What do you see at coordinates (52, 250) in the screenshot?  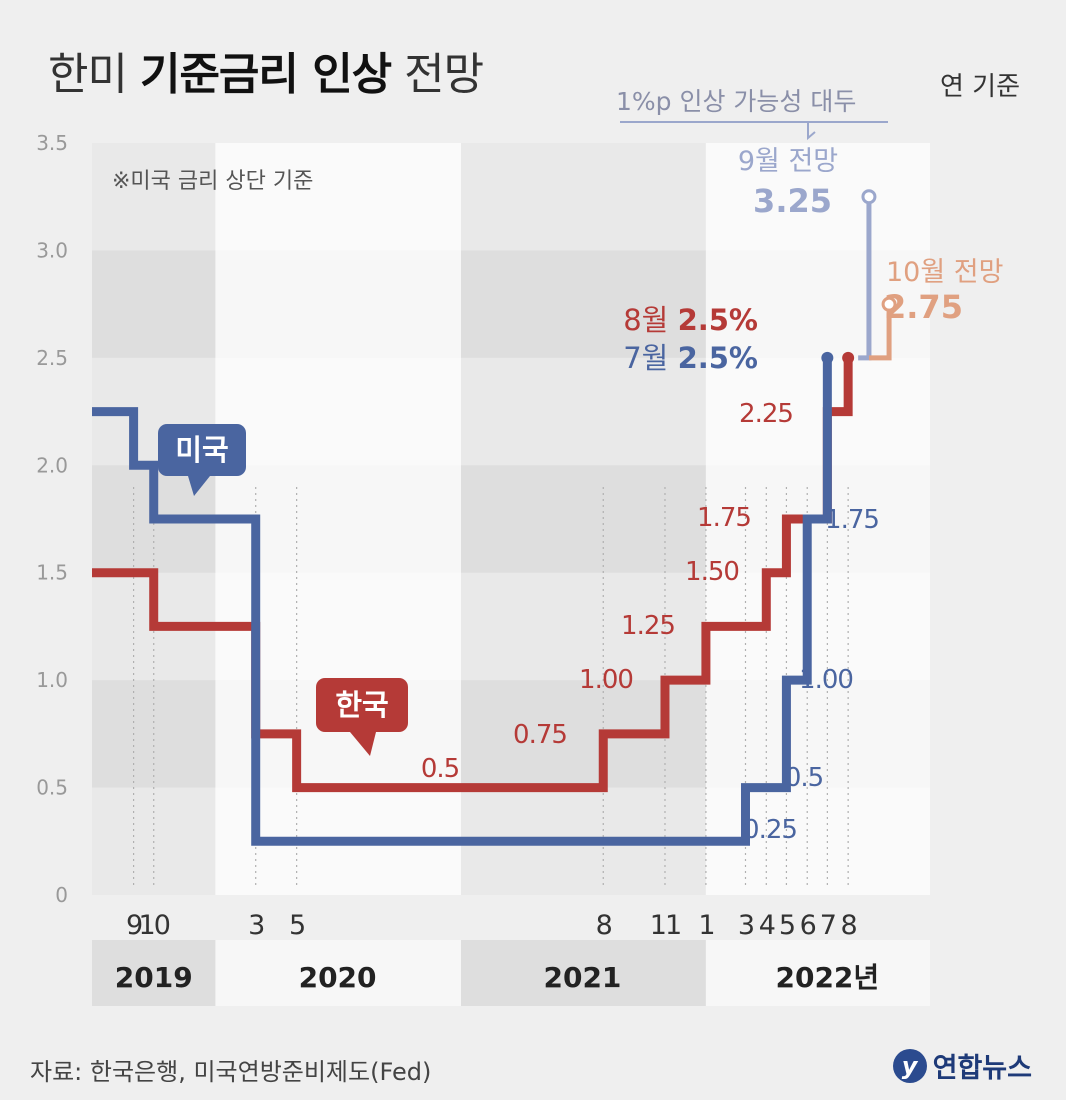 I see `y-tick-label: 3.0` at bounding box center [52, 250].